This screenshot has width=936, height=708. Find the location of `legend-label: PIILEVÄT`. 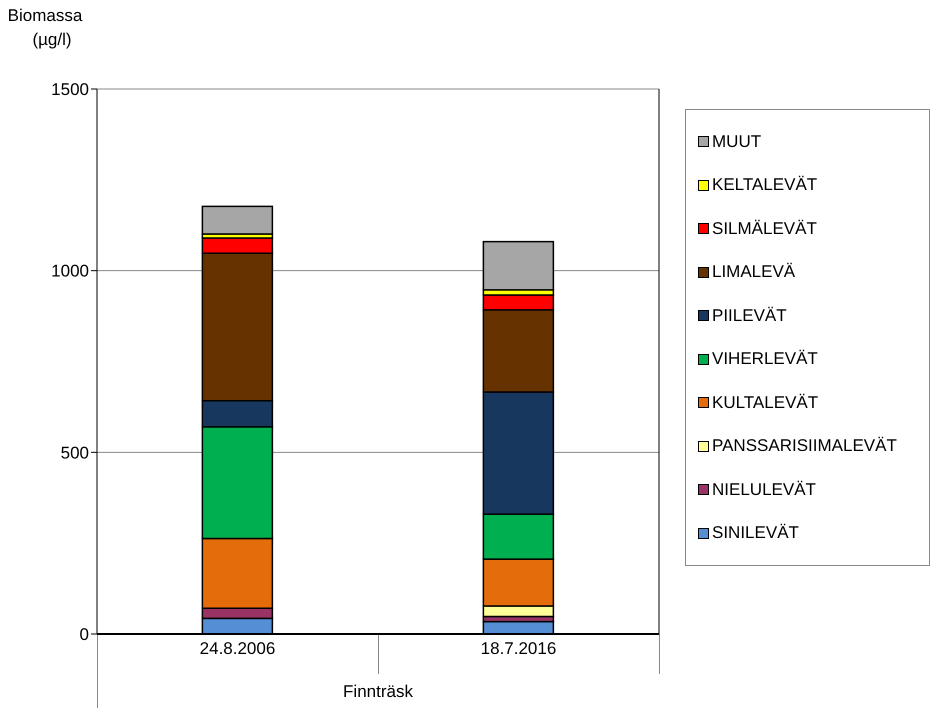

legend-label: PIILEVÄT is located at coordinates (749, 316).